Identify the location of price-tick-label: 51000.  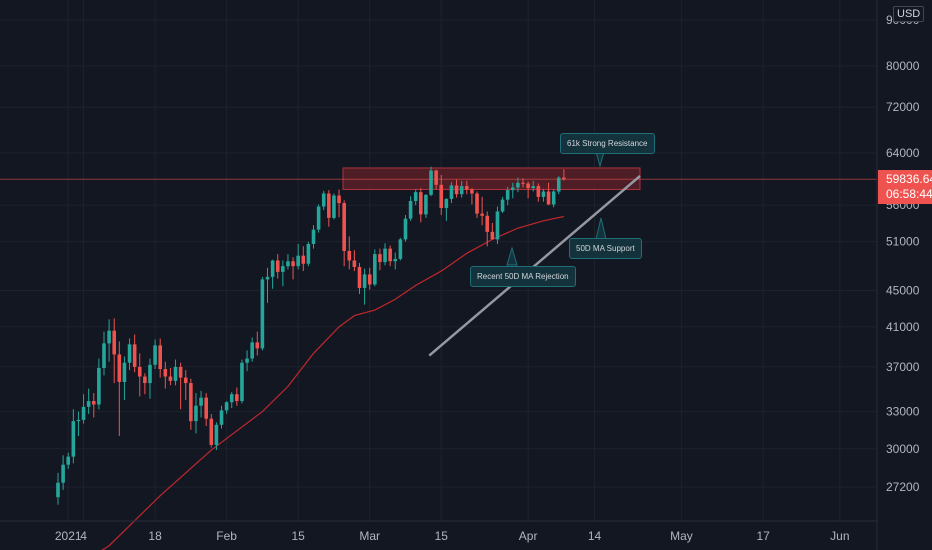
(903, 242).